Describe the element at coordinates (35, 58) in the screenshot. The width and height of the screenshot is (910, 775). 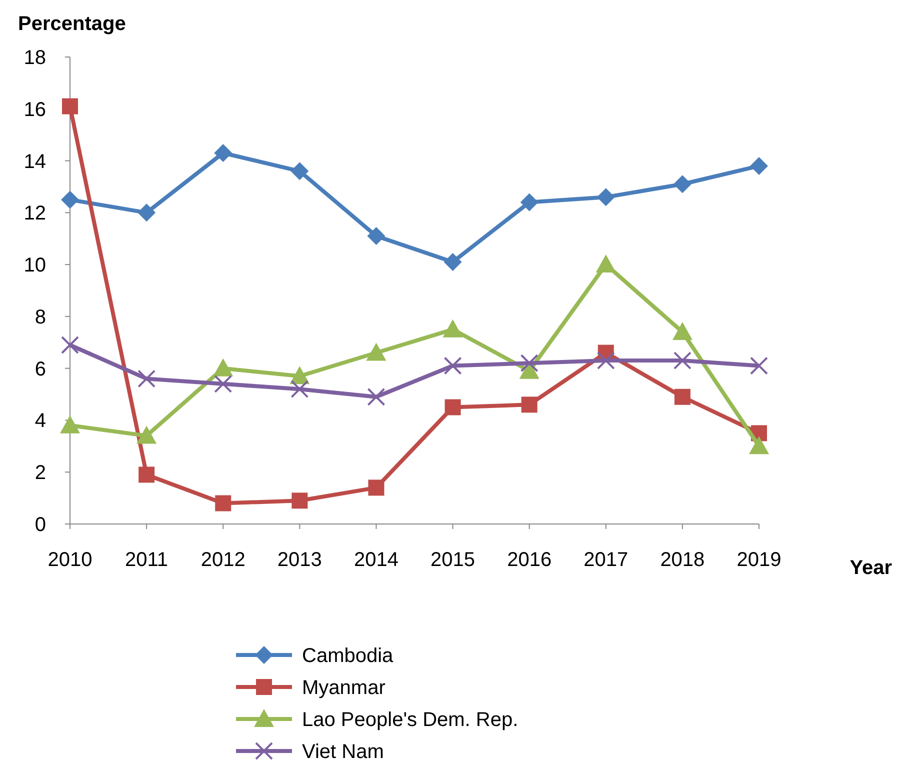
I see `y-tick-label: 18` at that location.